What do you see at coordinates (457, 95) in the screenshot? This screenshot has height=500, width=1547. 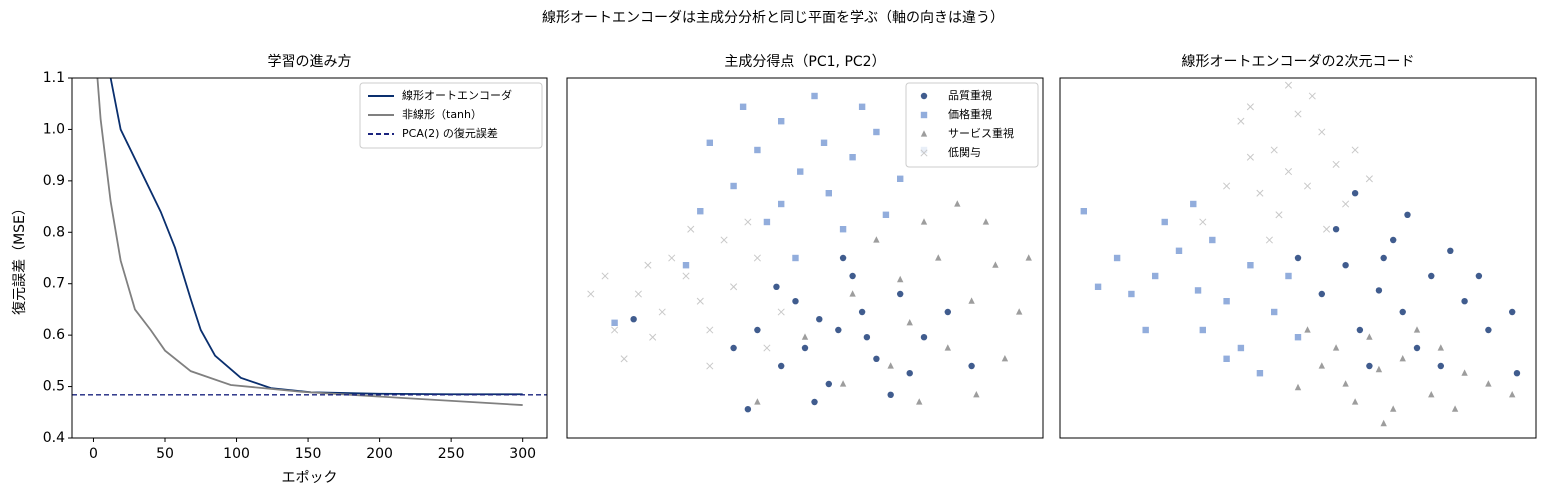 I see `legend-label: 線形オートエンコーダ` at bounding box center [457, 95].